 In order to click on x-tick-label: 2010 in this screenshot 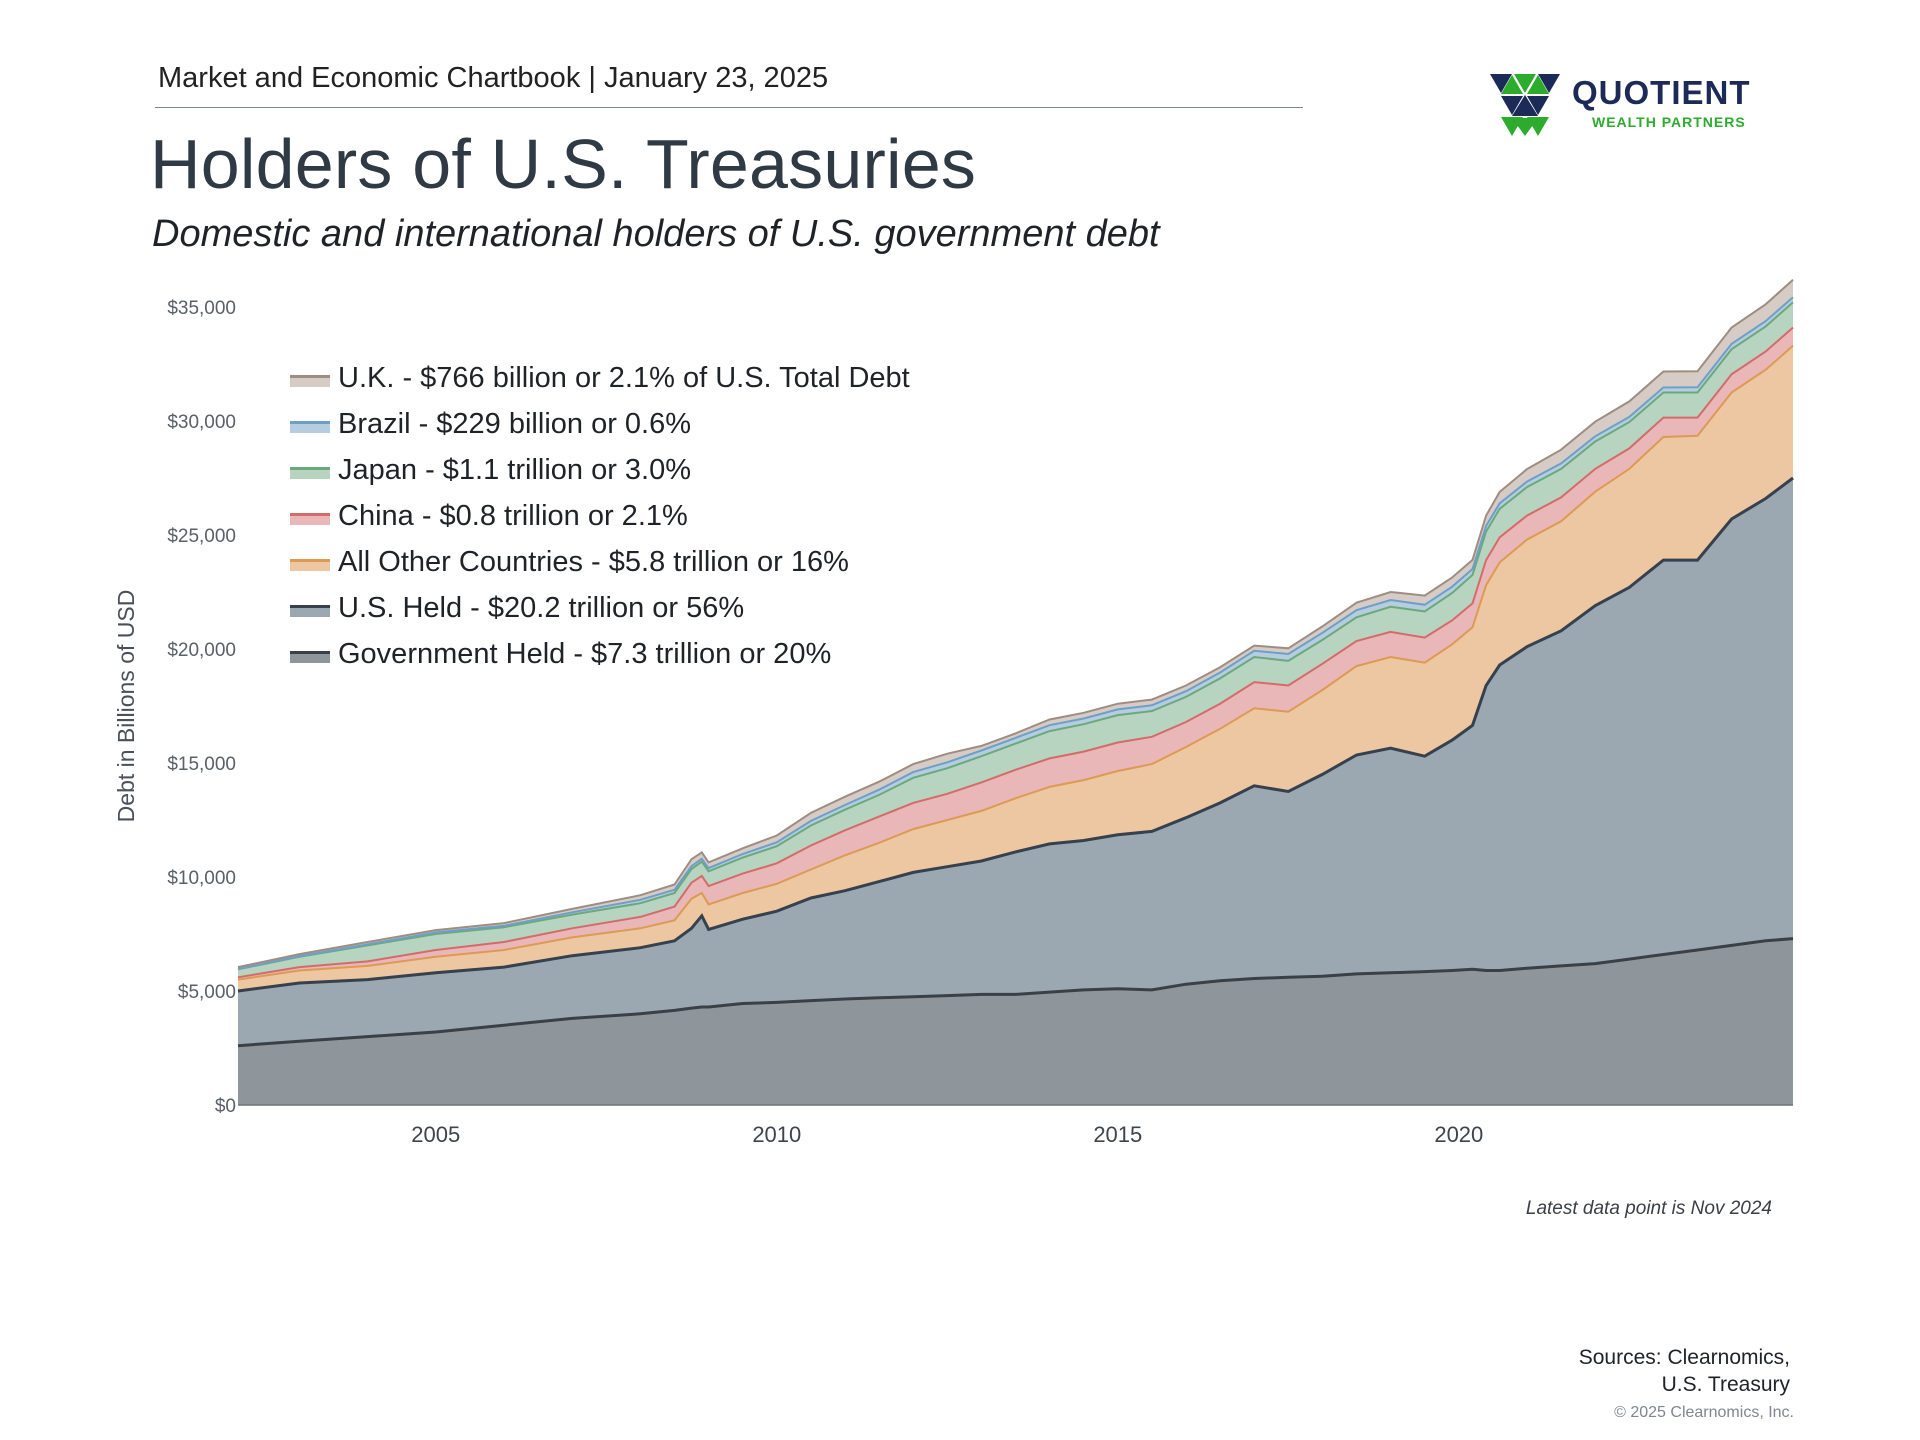, I will do `click(776, 1134)`.